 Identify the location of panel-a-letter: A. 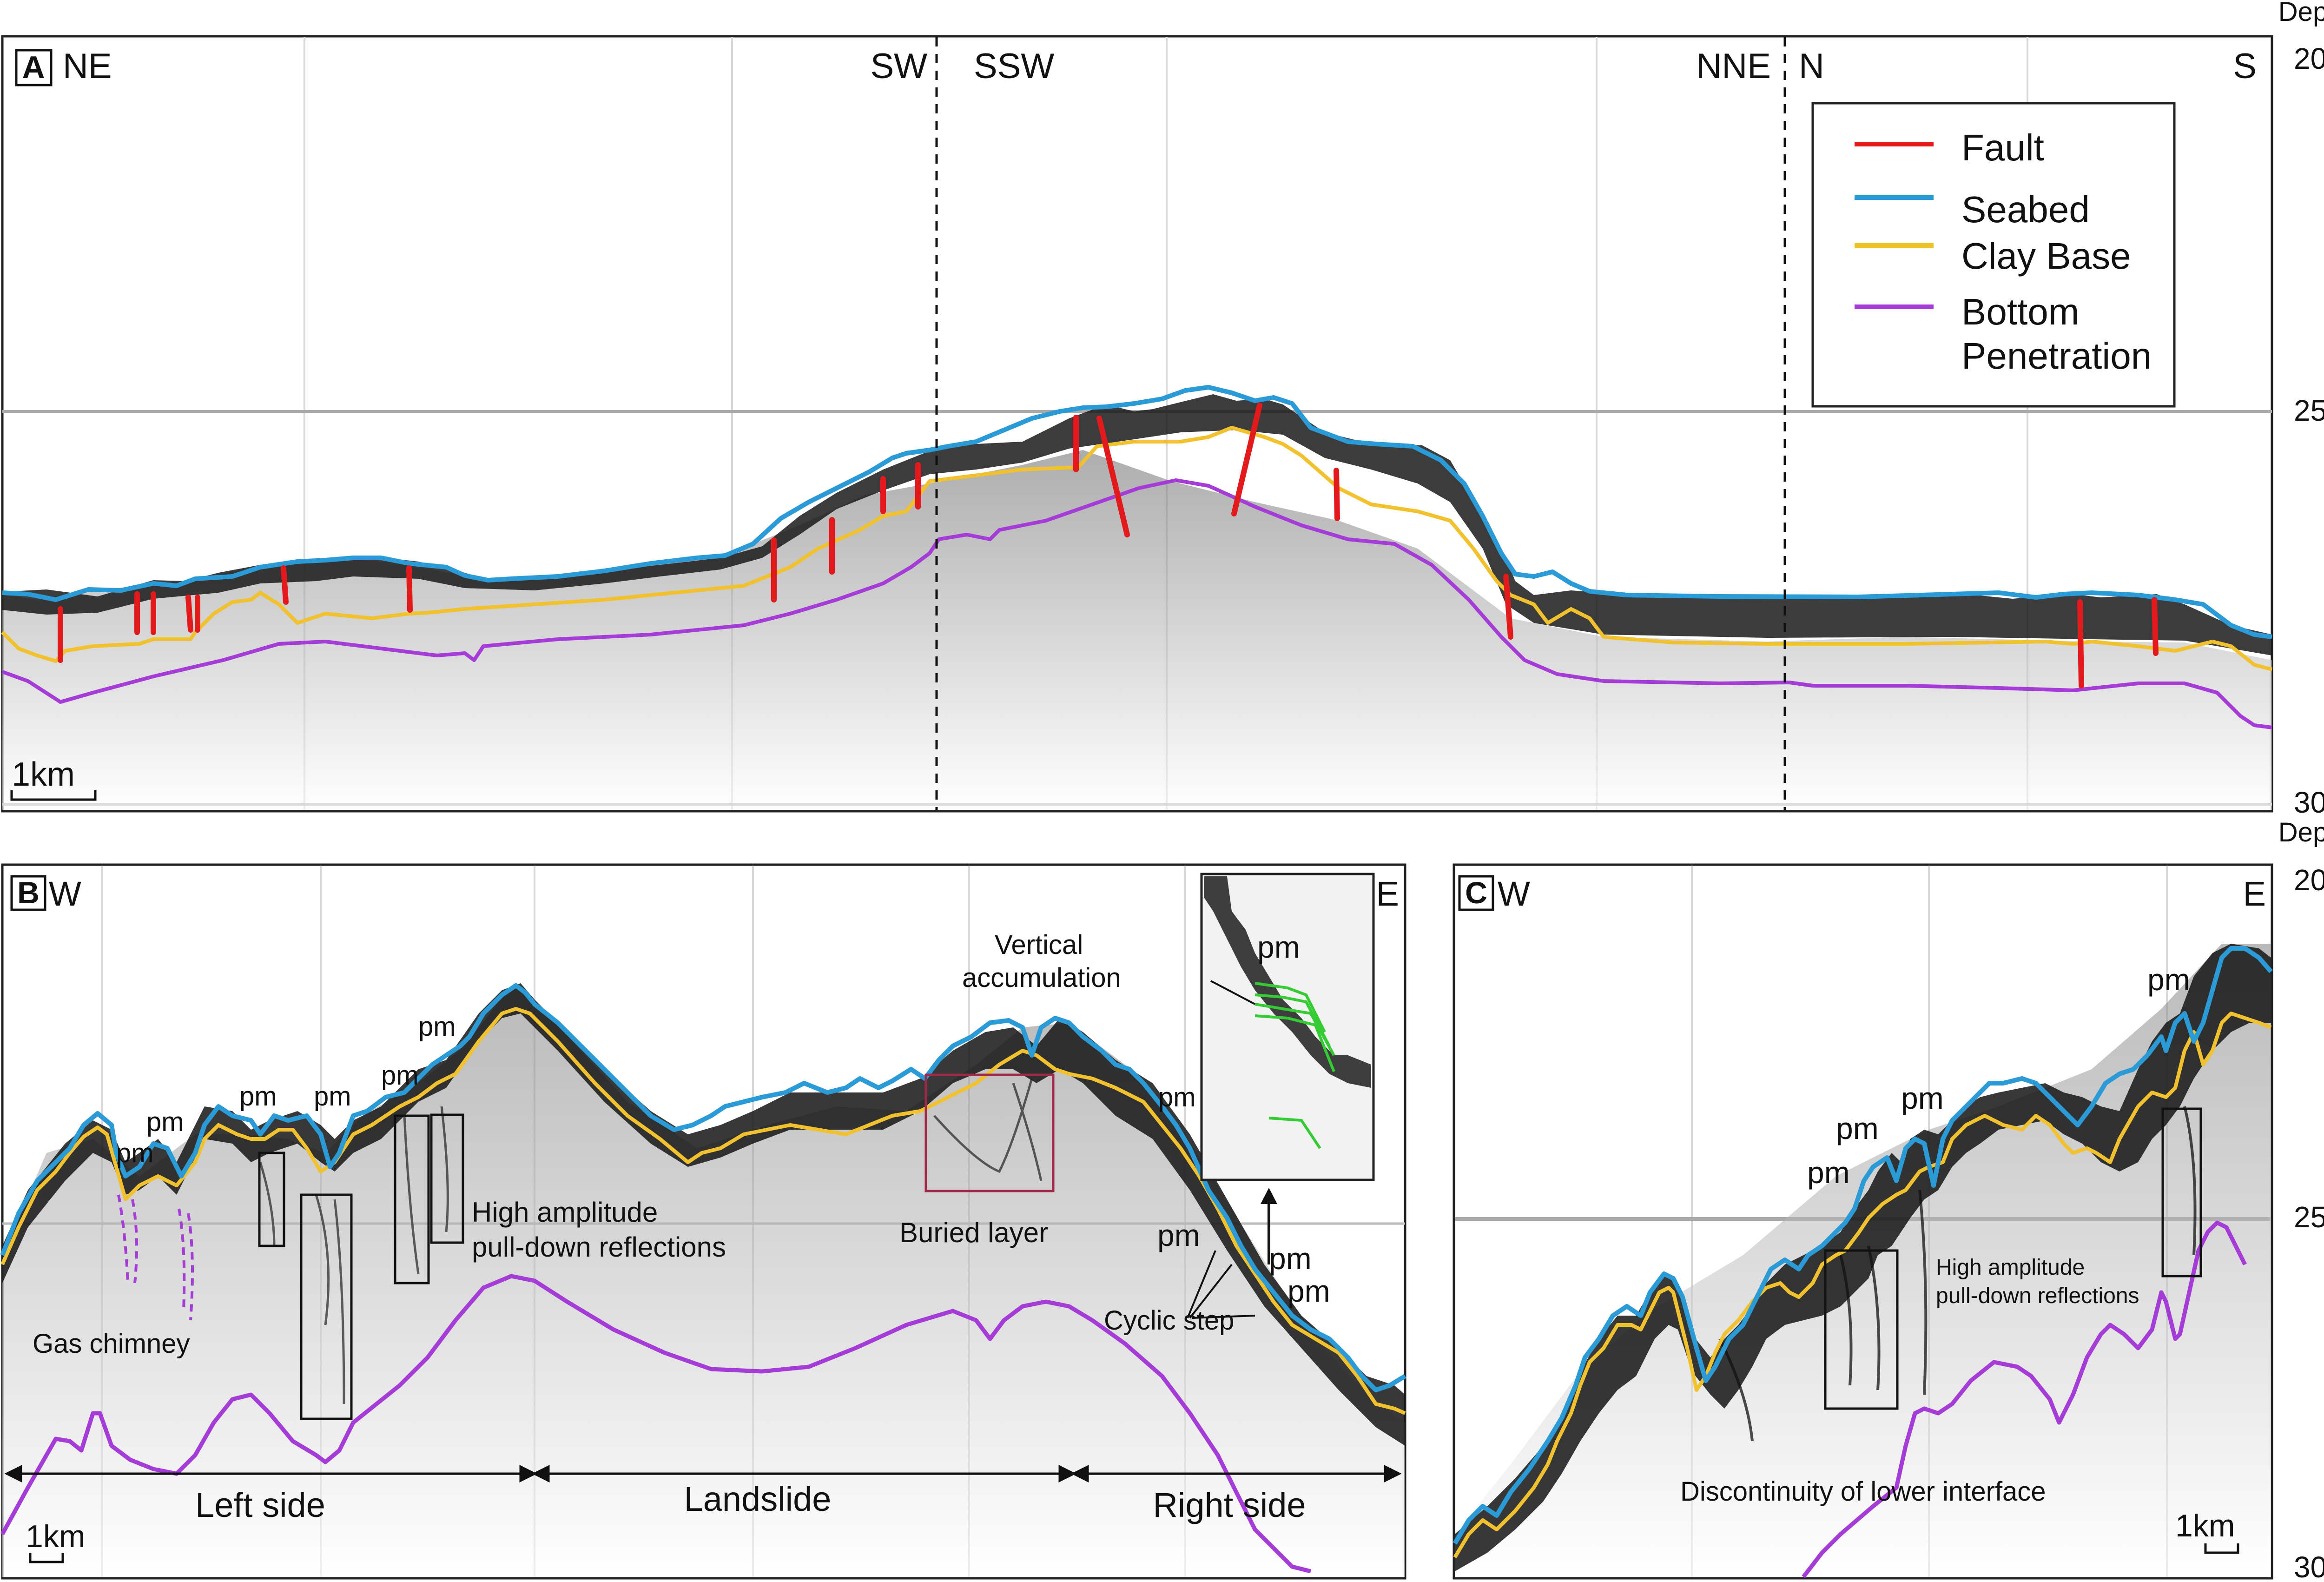
(33, 68).